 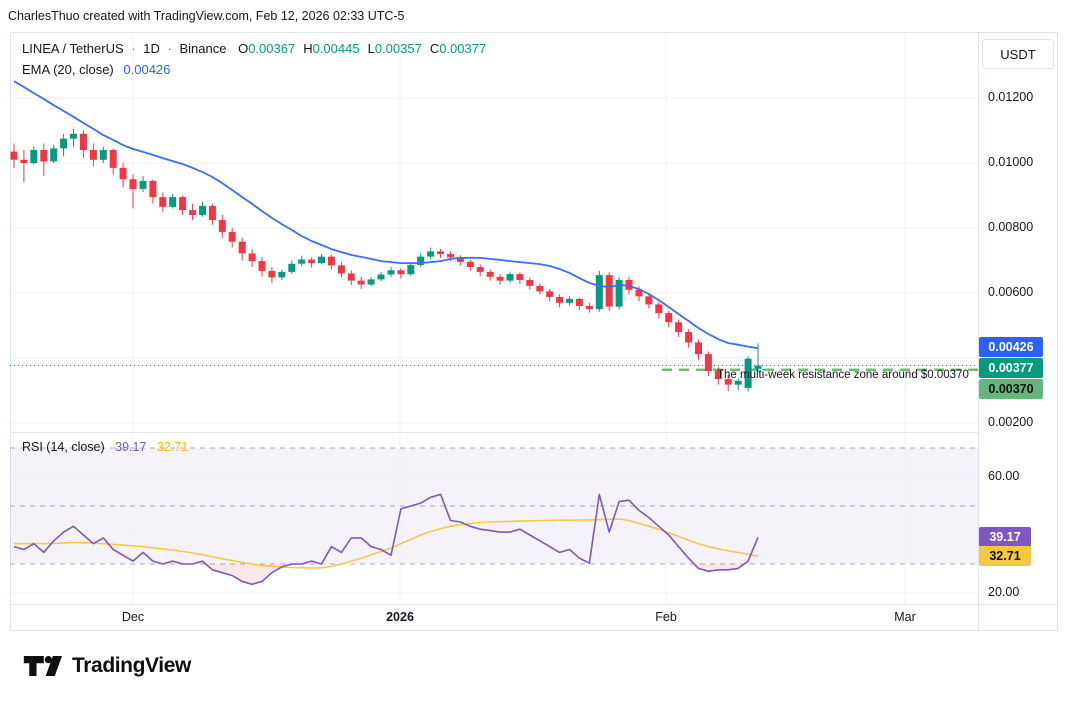 What do you see at coordinates (172, 447) in the screenshot?
I see `rsi-ma-value: 32.71` at bounding box center [172, 447].